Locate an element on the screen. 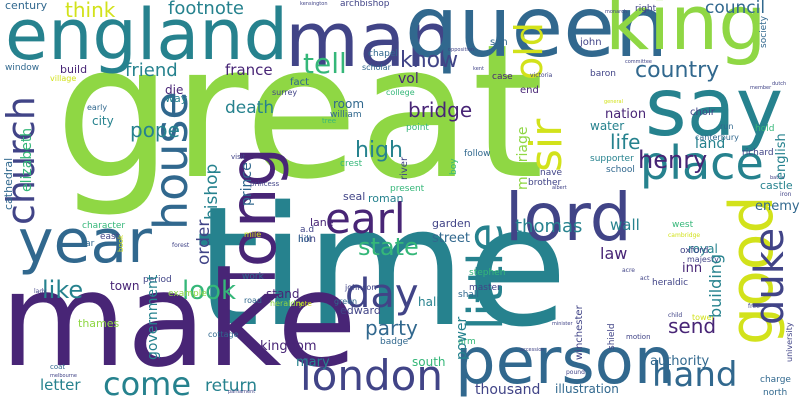 Image resolution: width=800 pixels, height=400 pixels. word: choir is located at coordinates (702, 112).